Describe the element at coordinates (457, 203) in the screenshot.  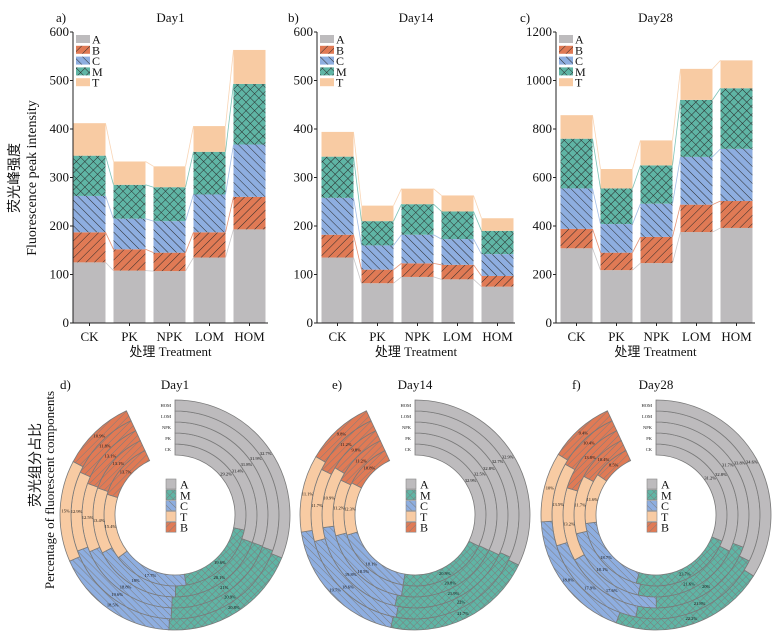
I see `bar-segment-T-LOM` at that location.